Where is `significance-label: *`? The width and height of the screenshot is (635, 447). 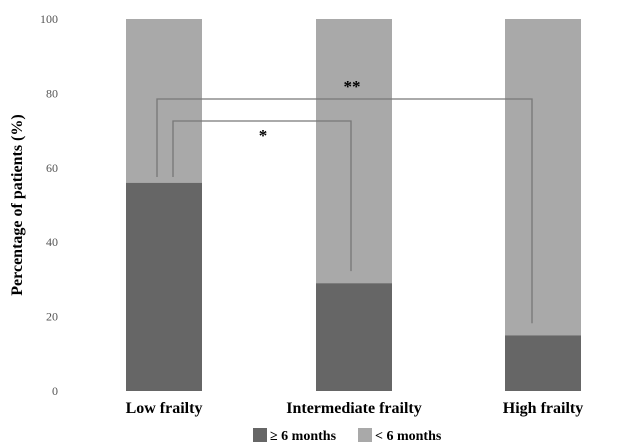 significance-label: * is located at coordinates (263, 135).